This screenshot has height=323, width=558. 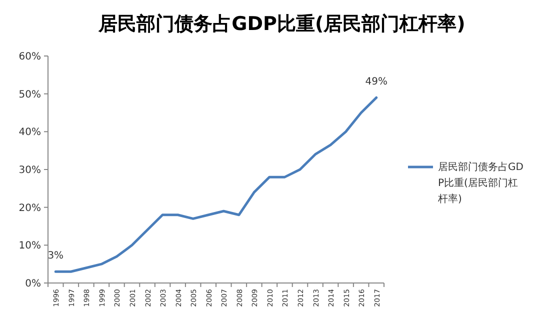 I want to click on y-tick-label: 60%, so click(x=29, y=57).